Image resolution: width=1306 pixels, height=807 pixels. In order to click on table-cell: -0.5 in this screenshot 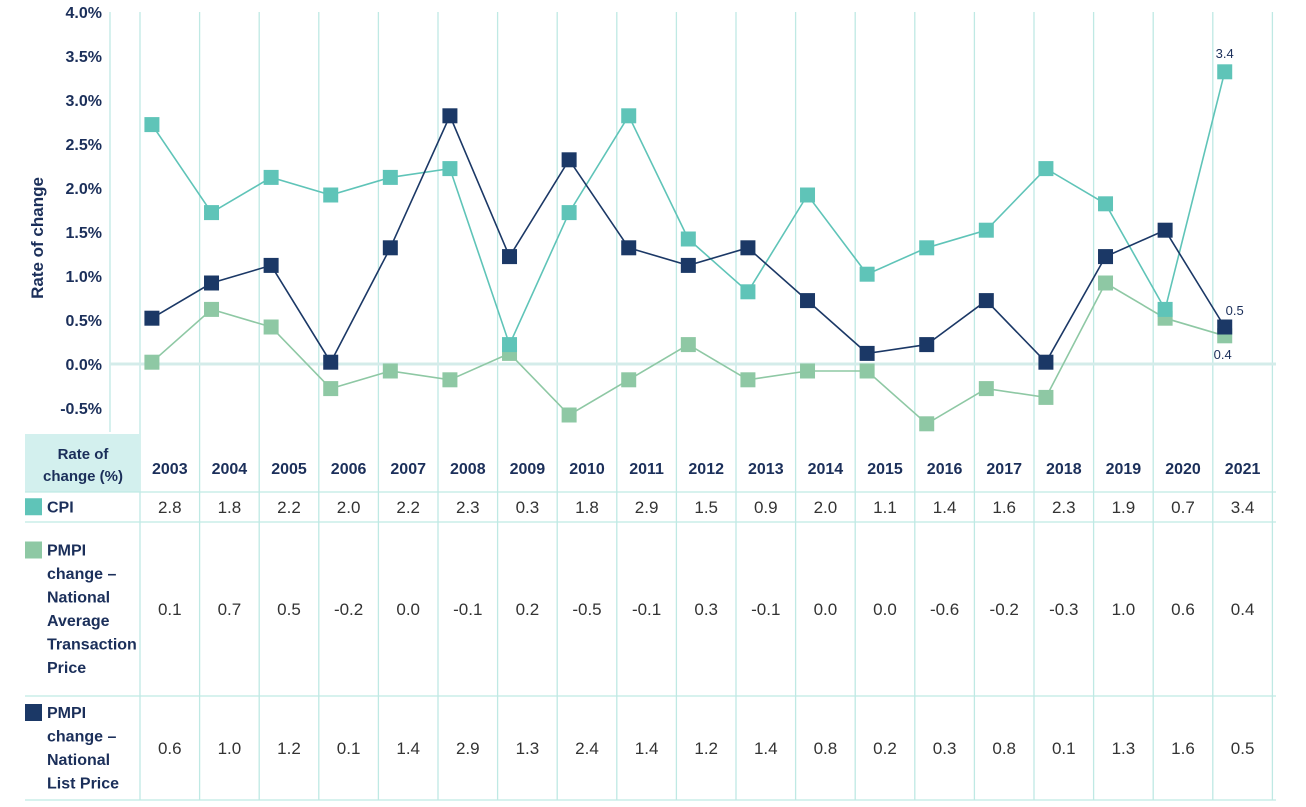, I will do `click(586, 609)`.